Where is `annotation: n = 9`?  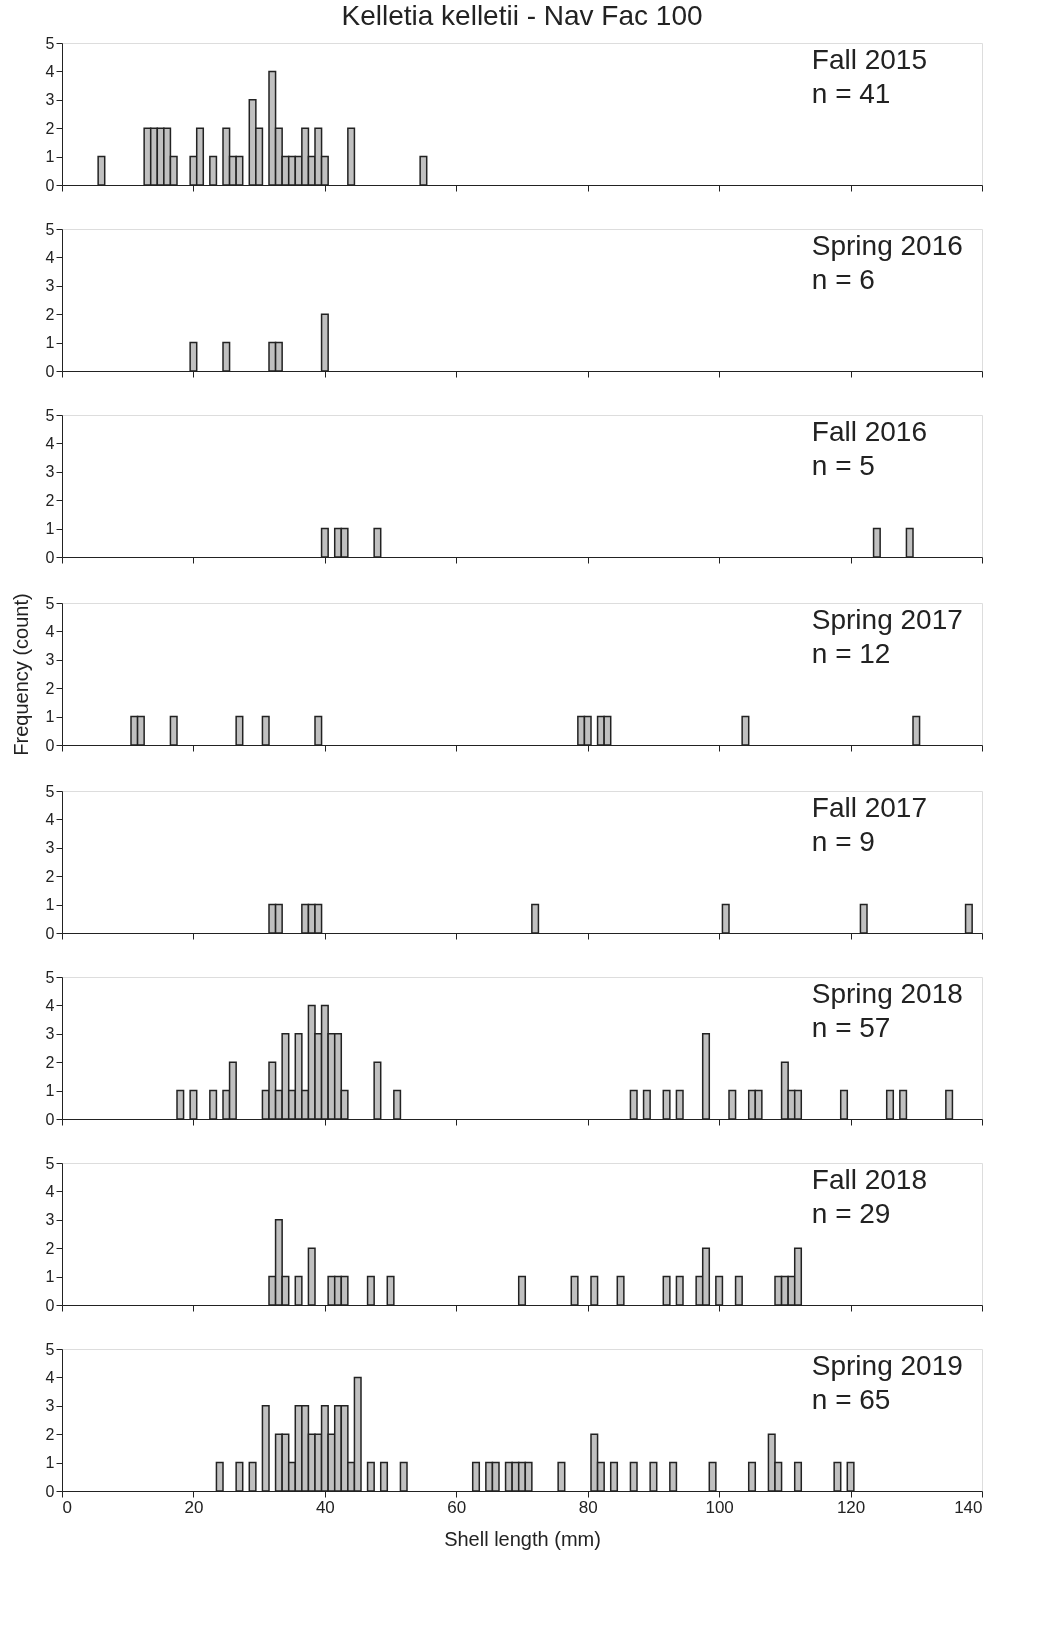
annotation: n = 9 is located at coordinates (843, 841).